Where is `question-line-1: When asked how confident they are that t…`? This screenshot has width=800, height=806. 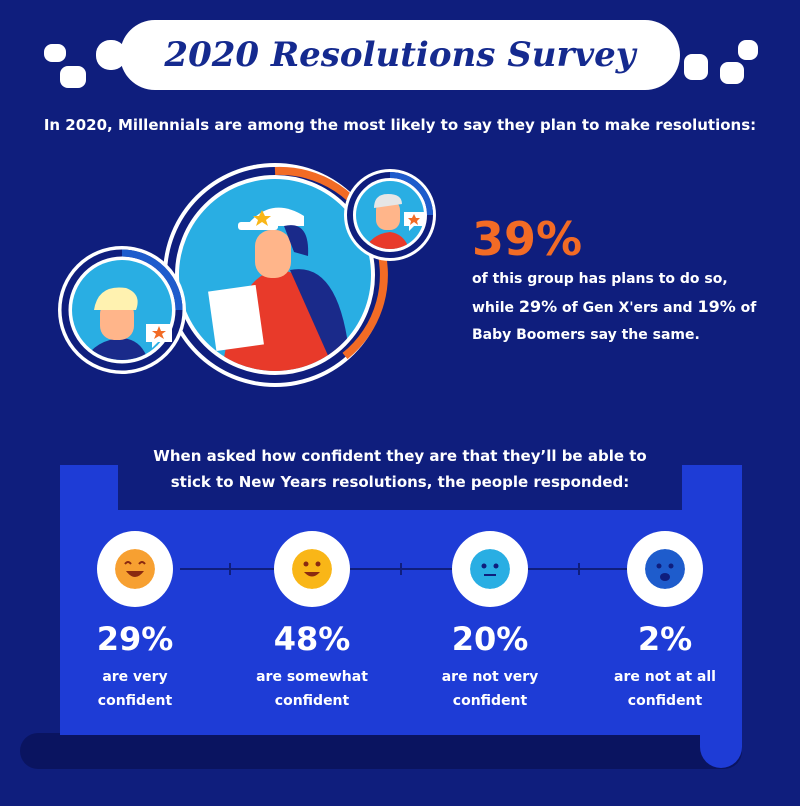
question-line-1: When asked how confident they are that t… is located at coordinates (400, 456).